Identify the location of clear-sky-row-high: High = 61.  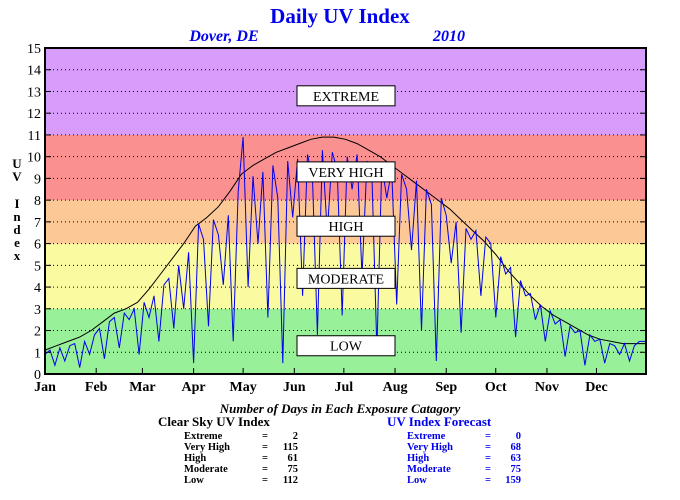
(241, 458).